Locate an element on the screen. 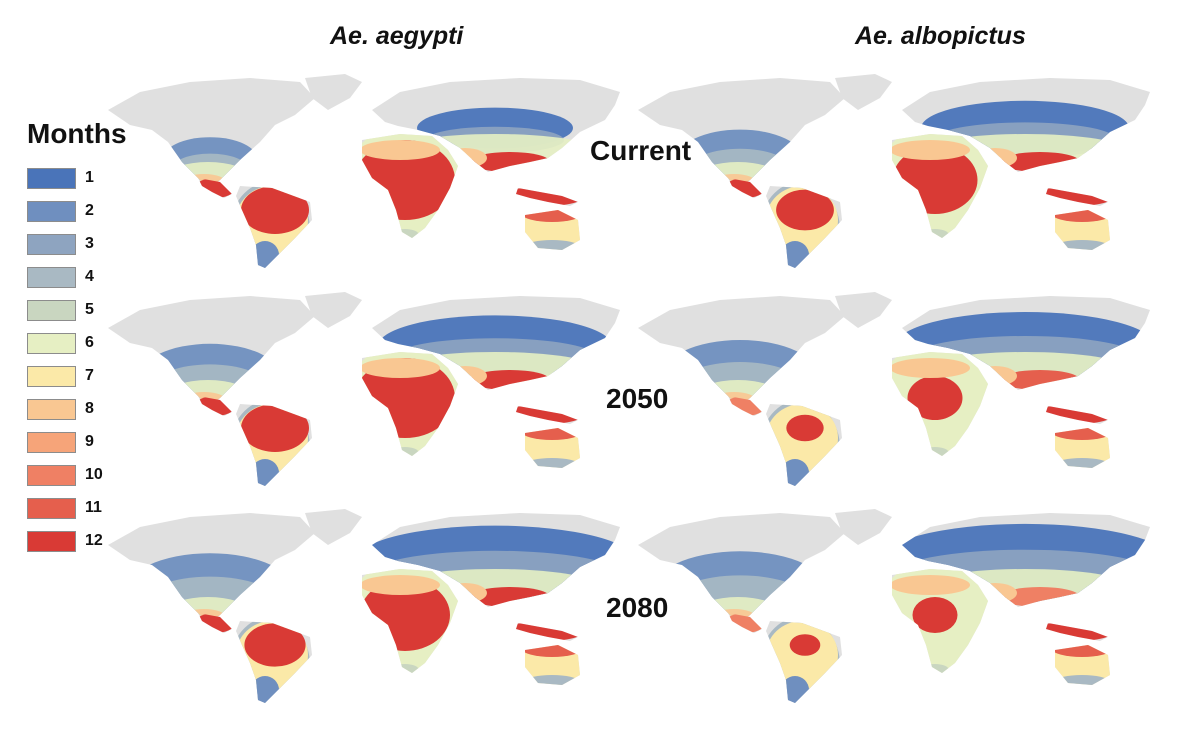  map-albopictus-current is located at coordinates (900, 170).